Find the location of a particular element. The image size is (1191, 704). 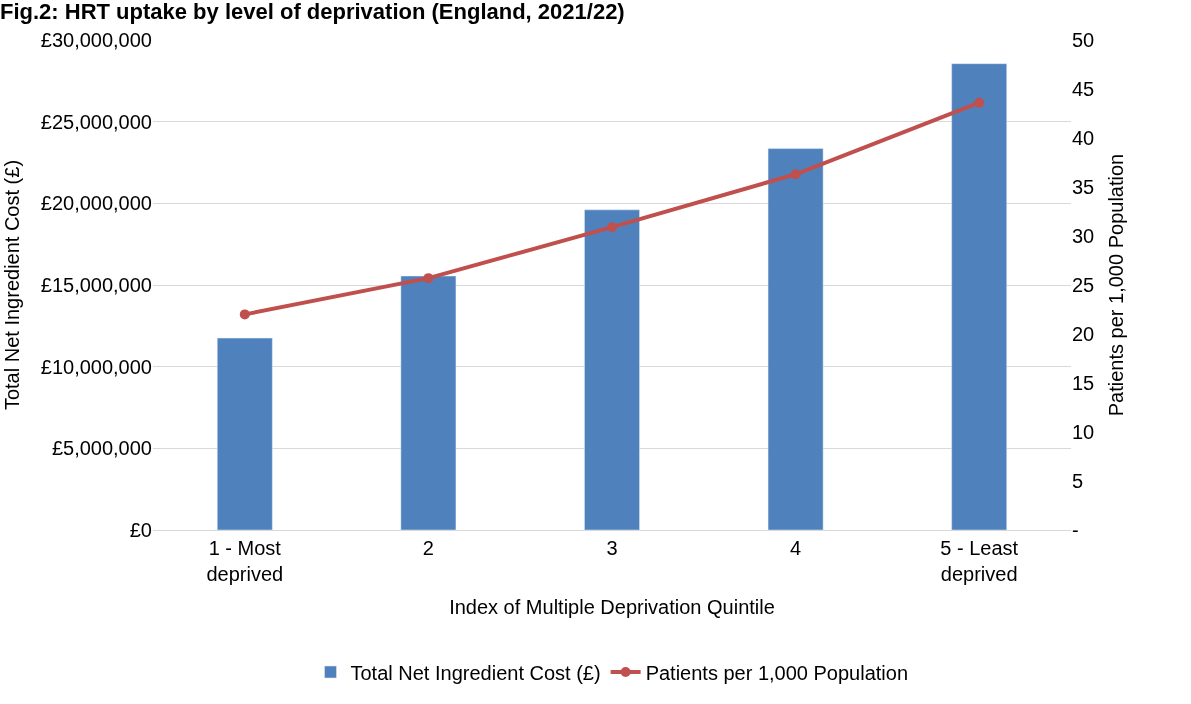

chart-title: Fig.2: HRT uptake by level of deprivation (England, 2021/22) is located at coordinates (312, 12).